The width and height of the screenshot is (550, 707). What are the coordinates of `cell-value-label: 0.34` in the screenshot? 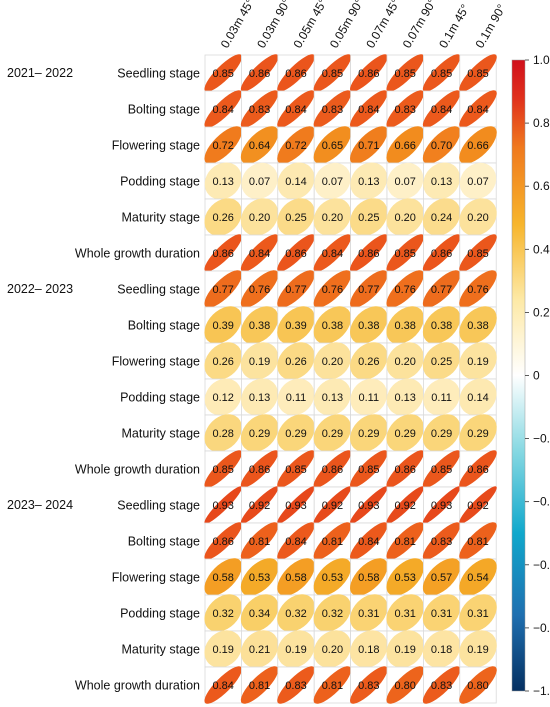 It's located at (259, 614).